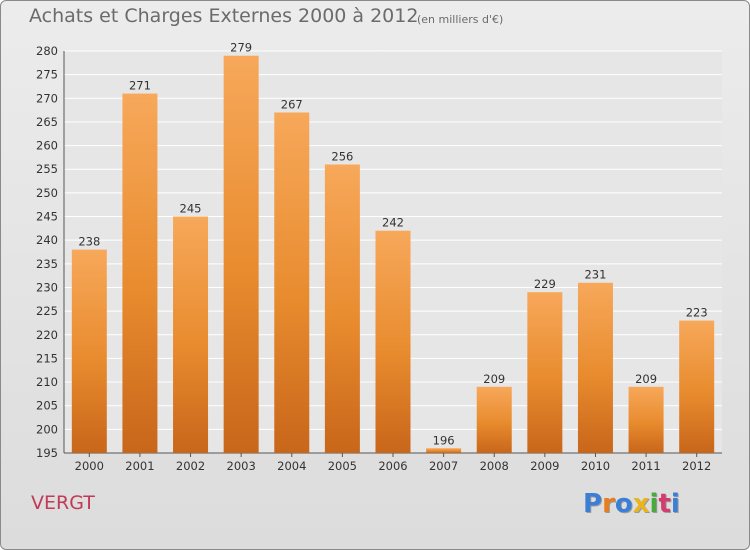 Image resolution: width=750 pixels, height=550 pixels. I want to click on y-tick-label: 255, so click(47, 169).